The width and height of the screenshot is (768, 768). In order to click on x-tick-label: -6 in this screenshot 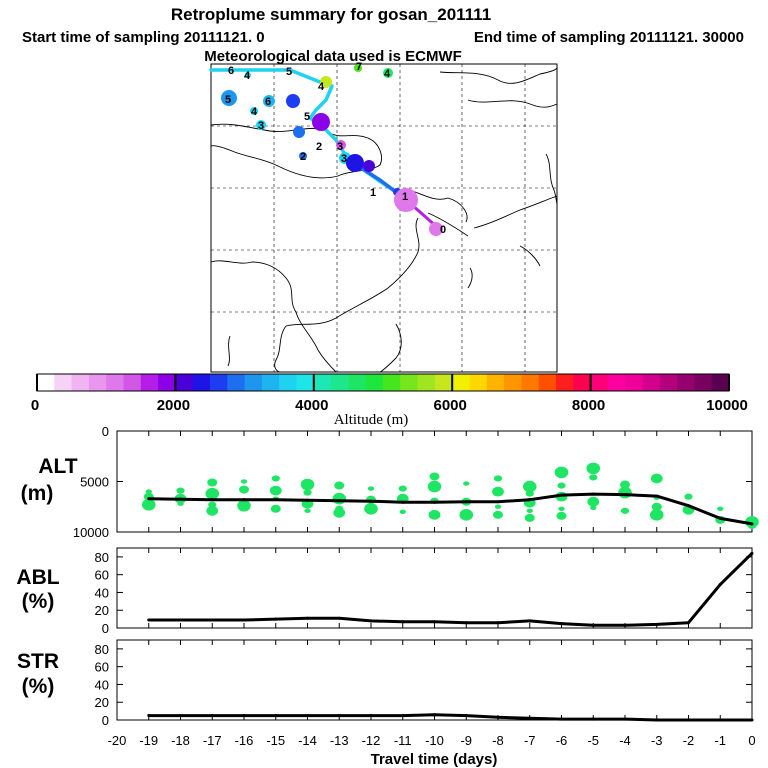, I will do `click(562, 740)`.